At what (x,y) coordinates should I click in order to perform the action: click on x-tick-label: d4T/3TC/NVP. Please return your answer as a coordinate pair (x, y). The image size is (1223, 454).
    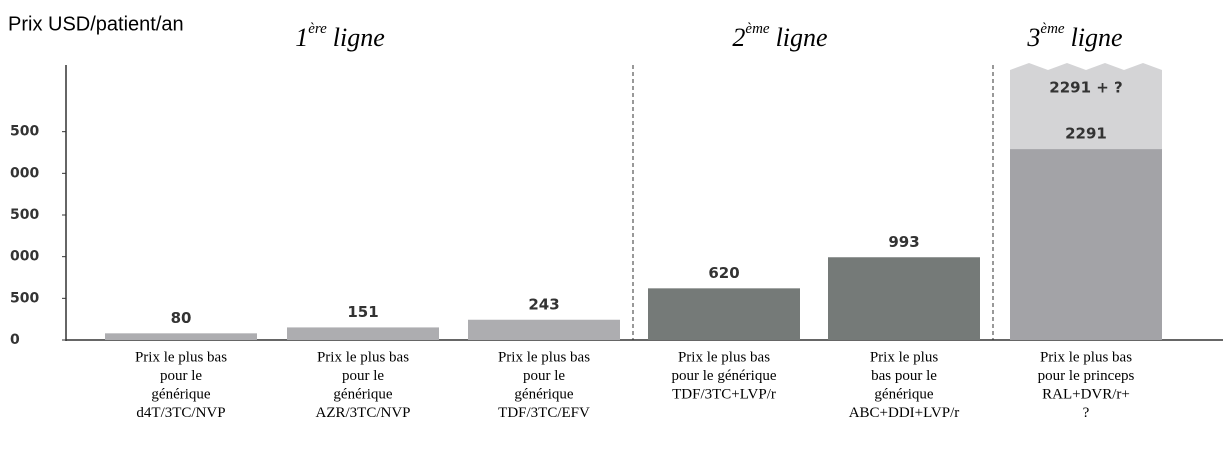
    Looking at the image, I should click on (180, 413).